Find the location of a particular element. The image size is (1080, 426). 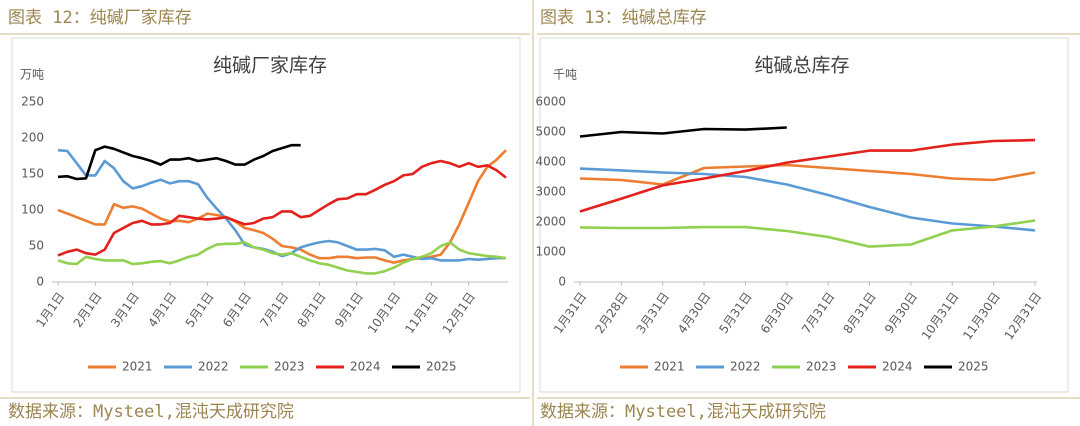

y-tick-label: 6000 is located at coordinates (550, 102).